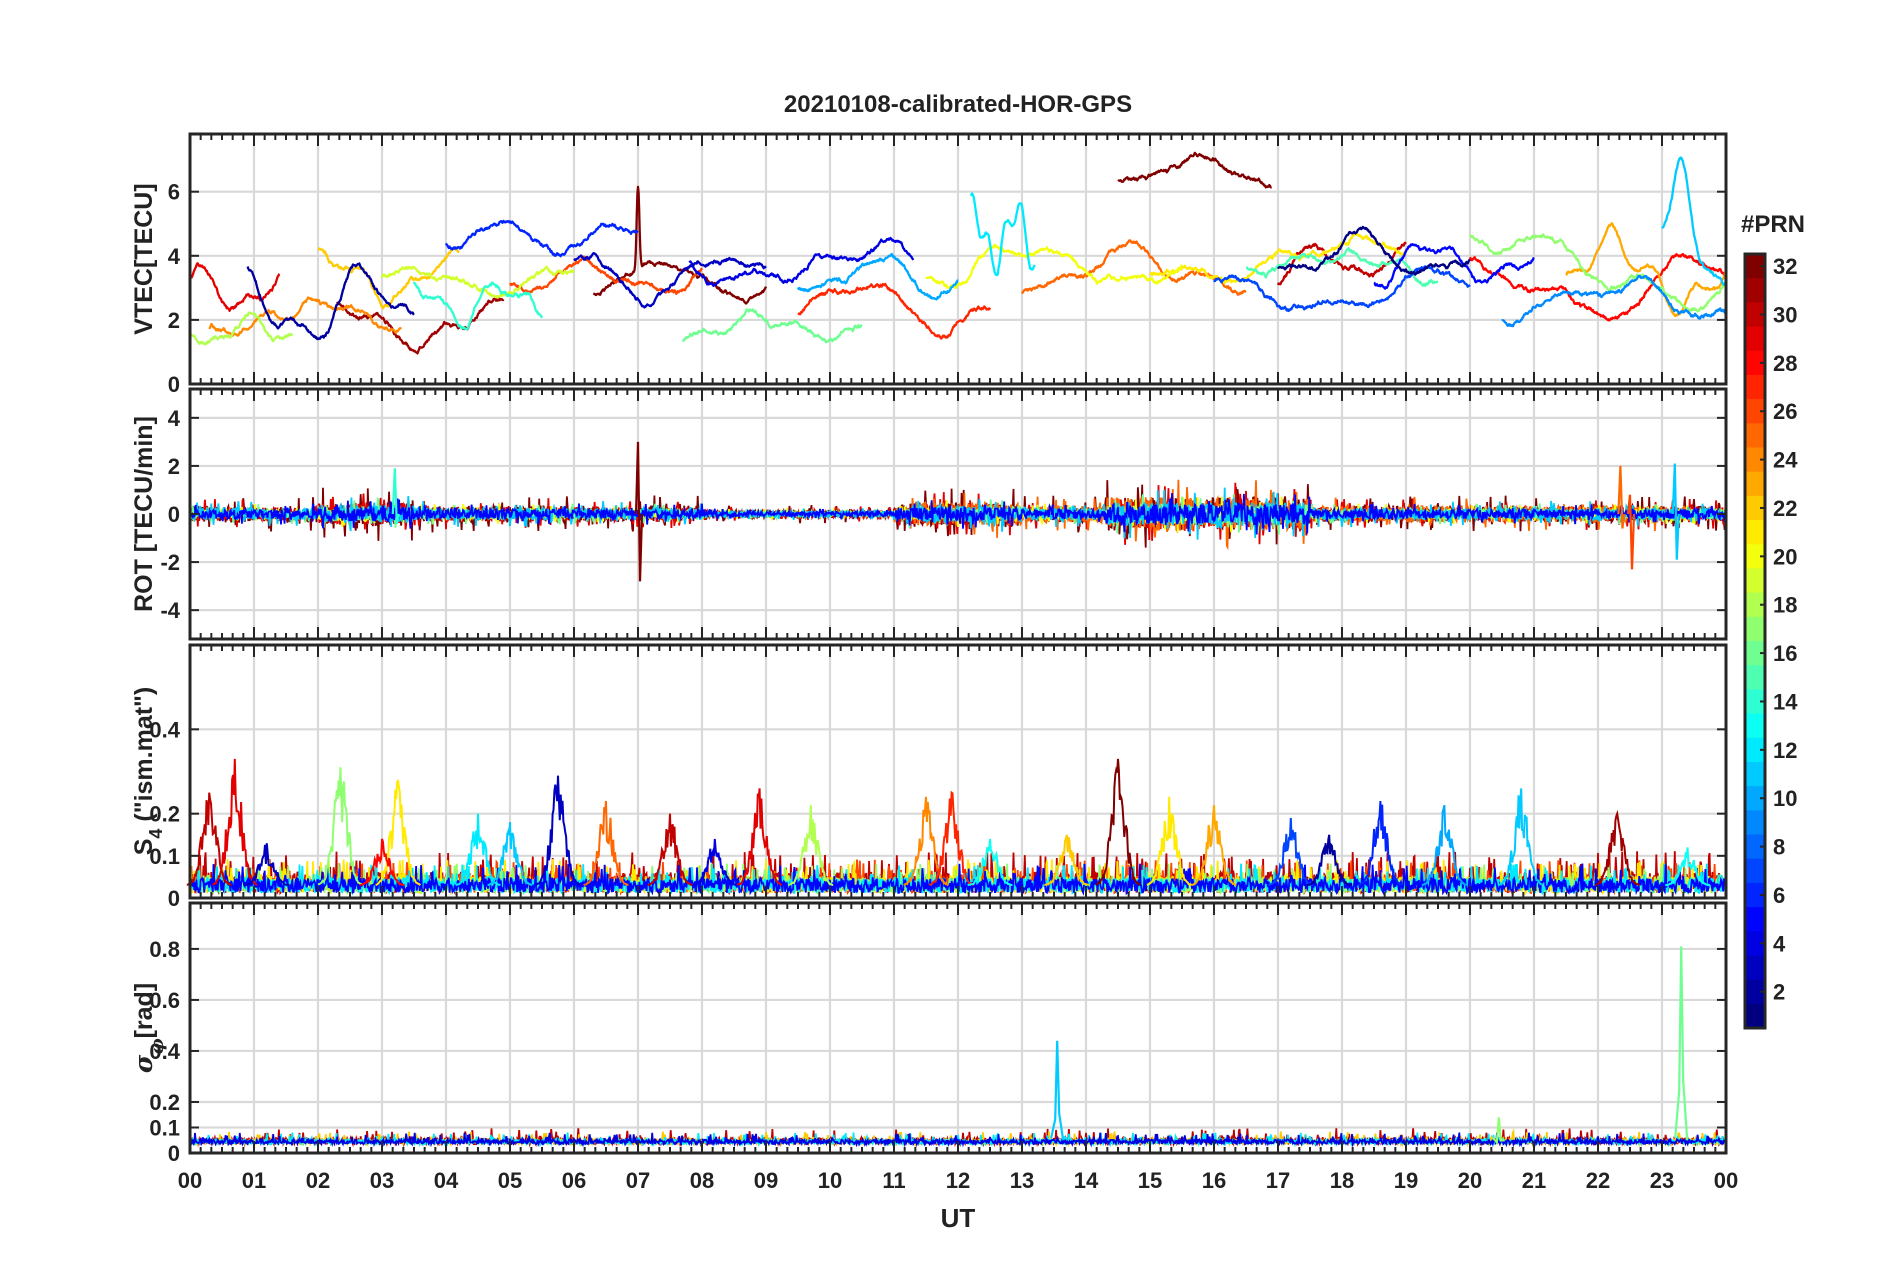 The width and height of the screenshot is (1902, 1272). I want to click on vtec-series, so click(958, 253).